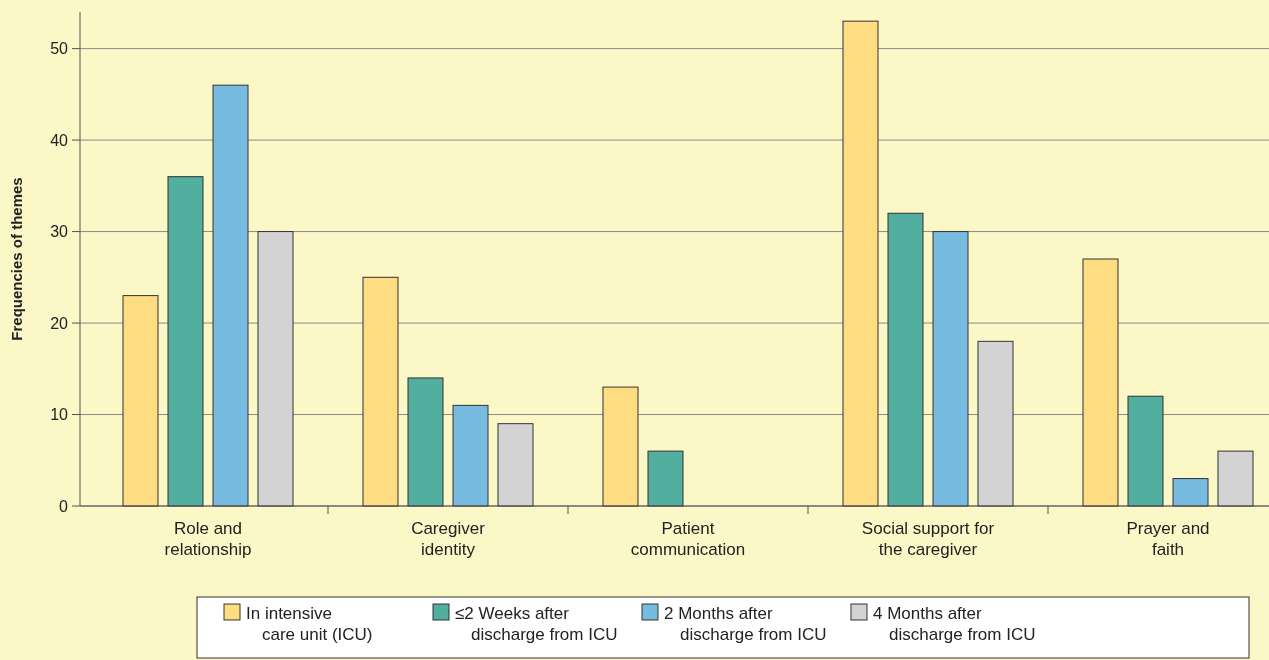 Image resolution: width=1269 pixels, height=660 pixels. Describe the element at coordinates (59, 323) in the screenshot. I see `y-tick-label: 20` at that location.